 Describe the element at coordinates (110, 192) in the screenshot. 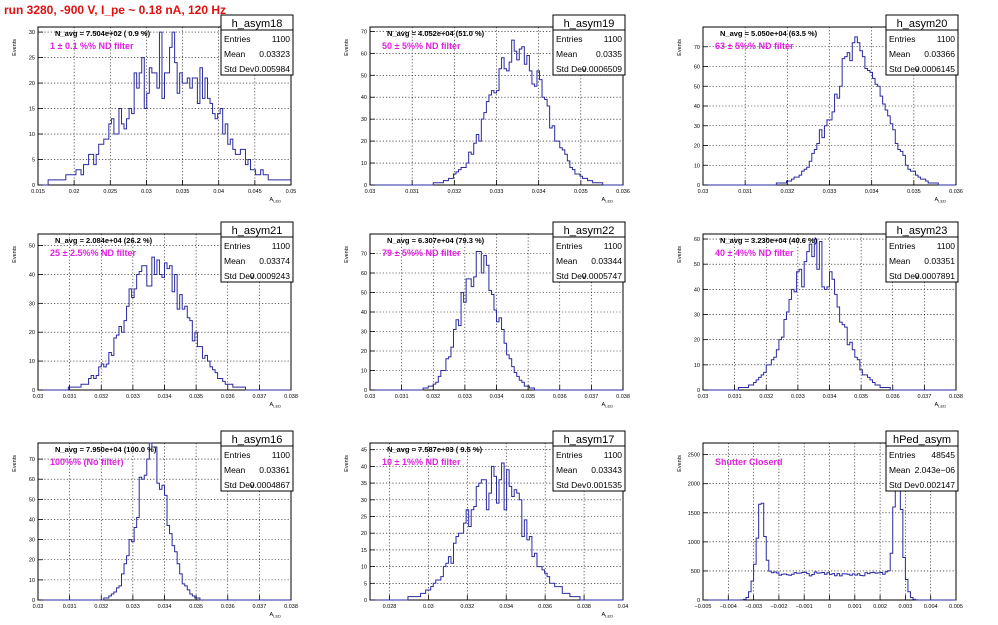

I see `x-tick-label: 0.025` at that location.